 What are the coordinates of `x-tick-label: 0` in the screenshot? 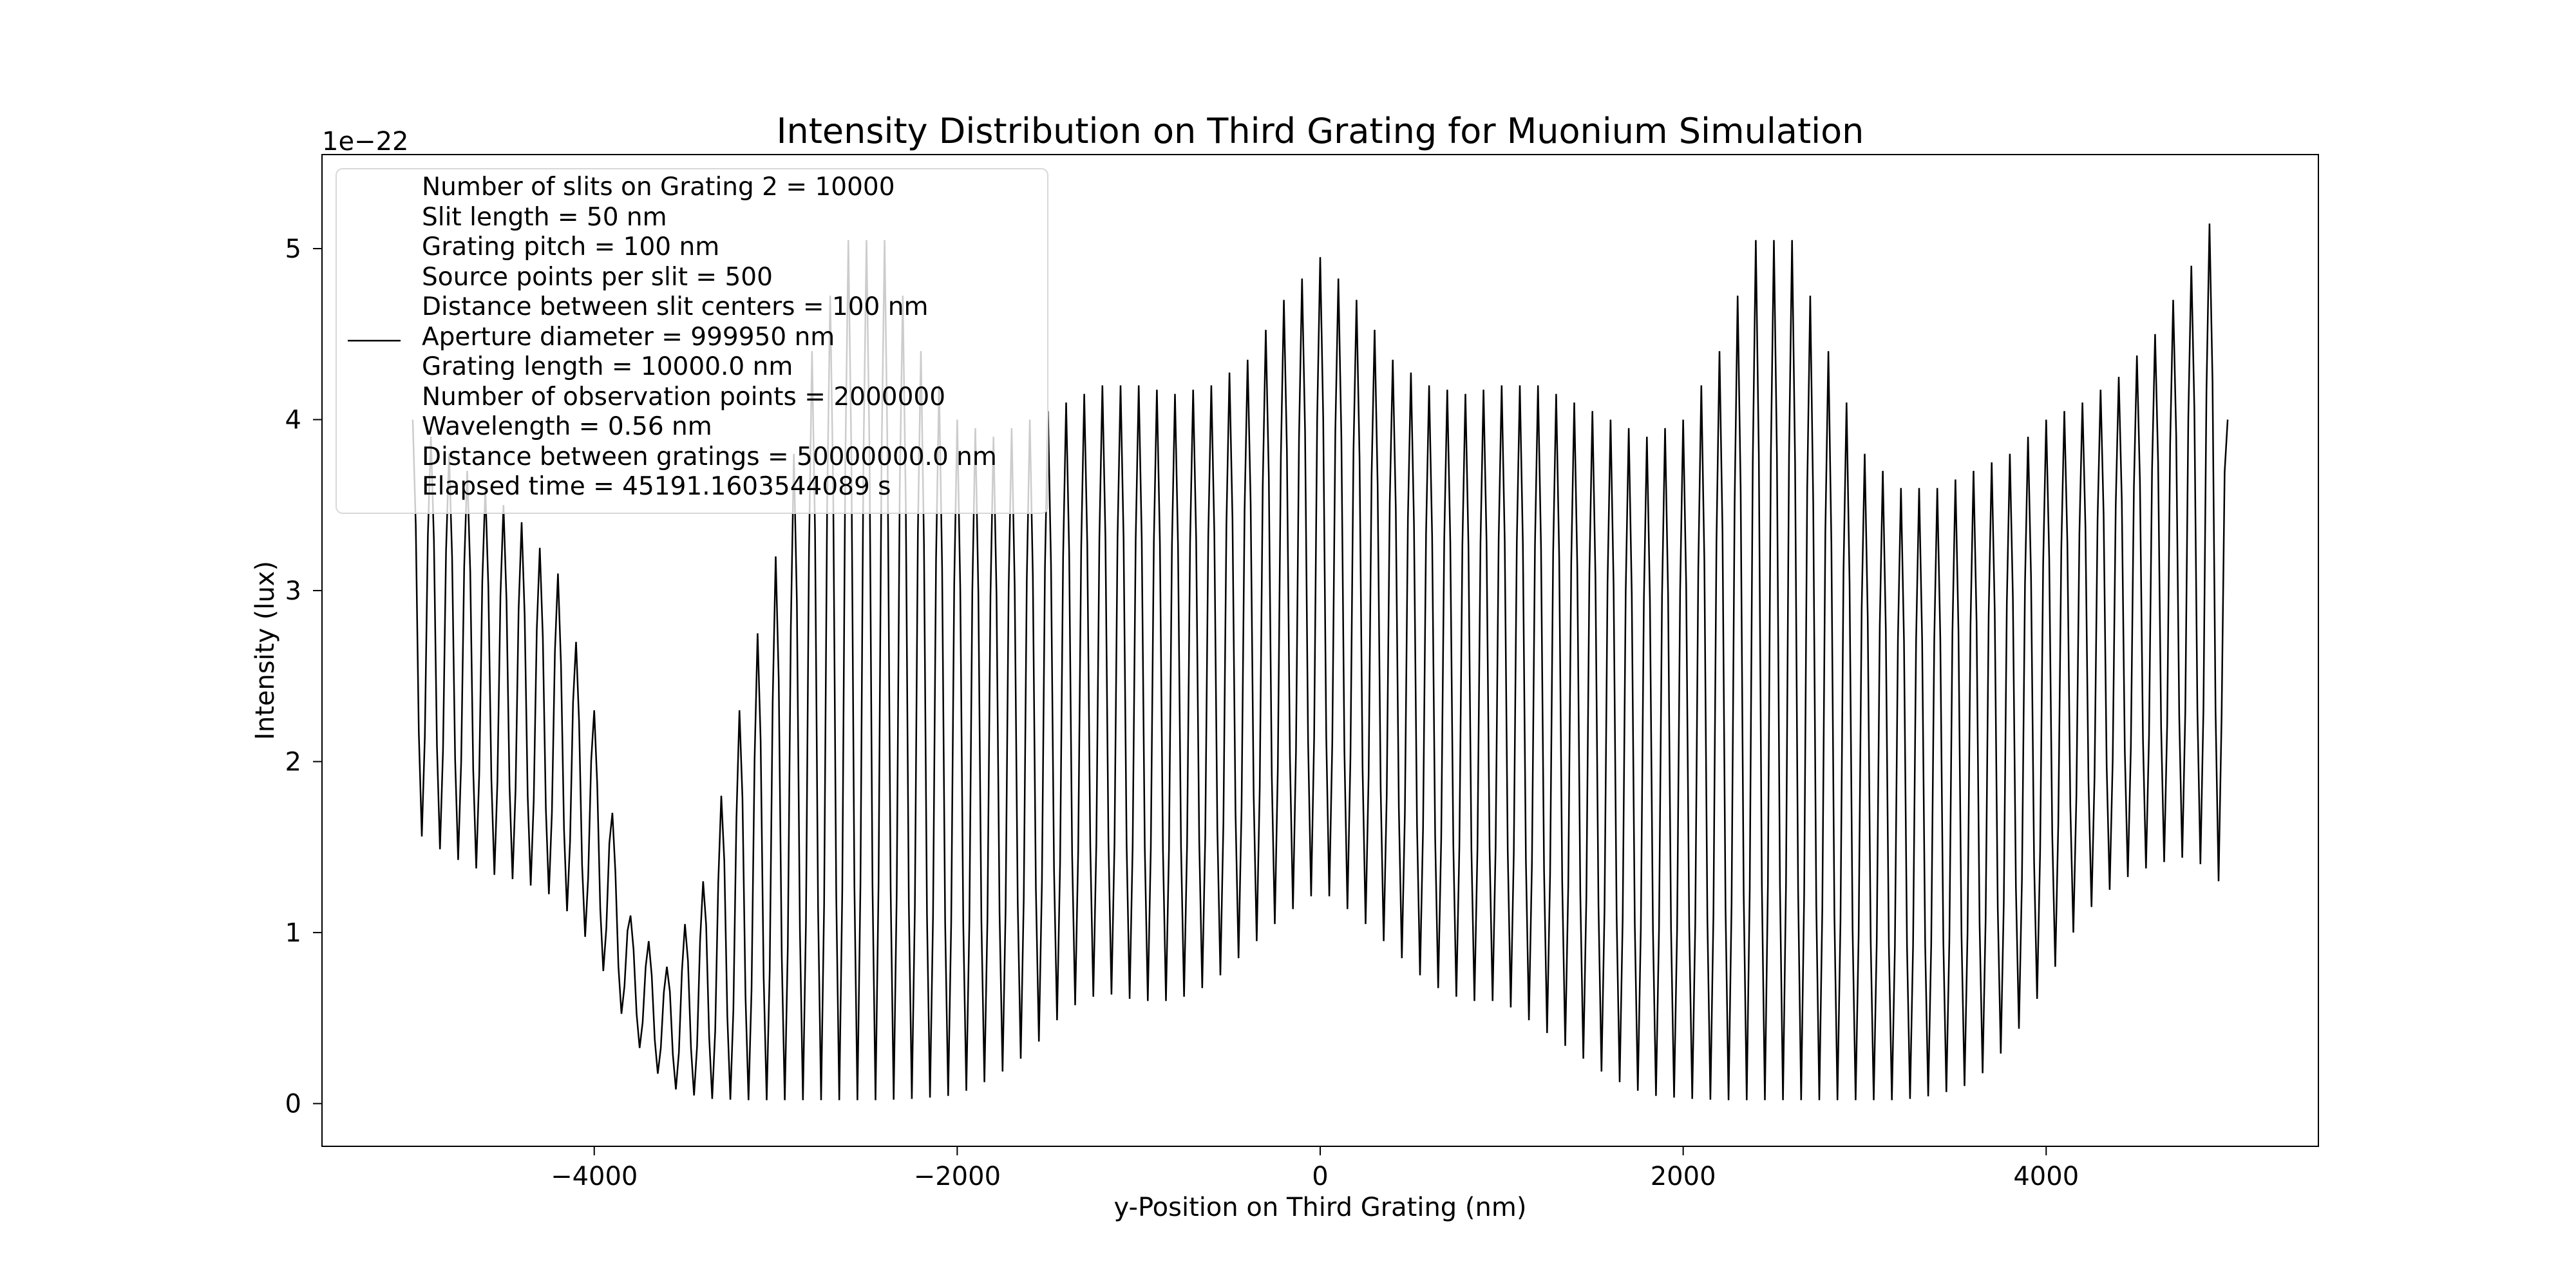 It's located at (1320, 1176).